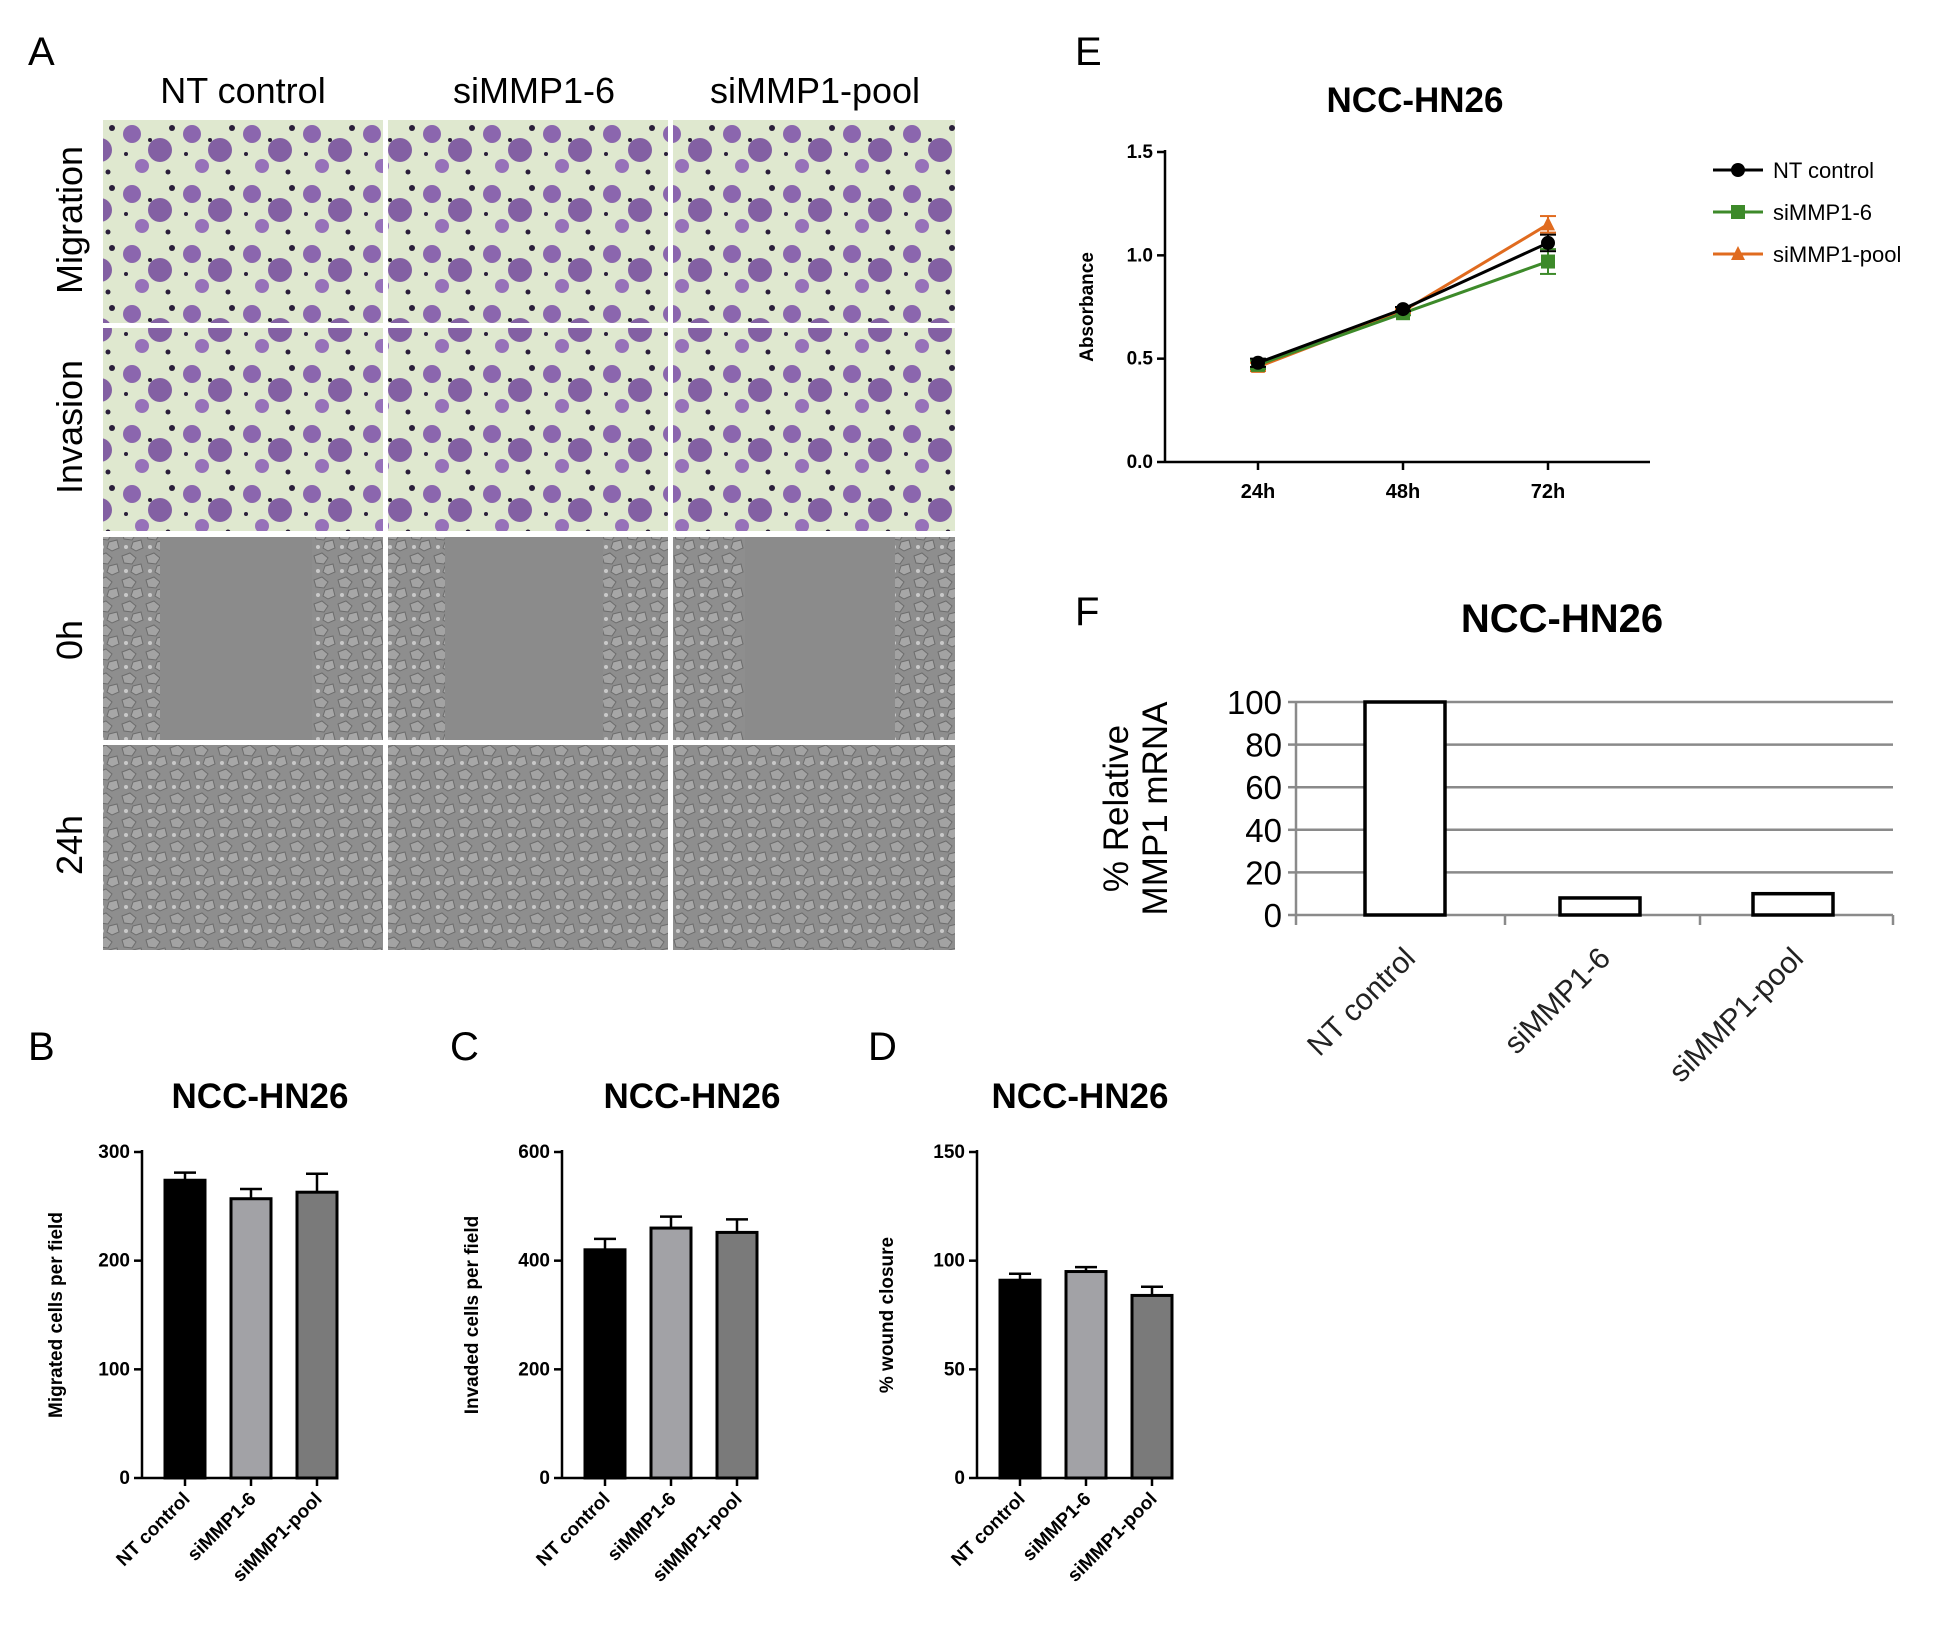 The width and height of the screenshot is (1941, 1641). What do you see at coordinates (1403, 492) in the screenshot?
I see `x-tick-label-48h: 48h` at bounding box center [1403, 492].